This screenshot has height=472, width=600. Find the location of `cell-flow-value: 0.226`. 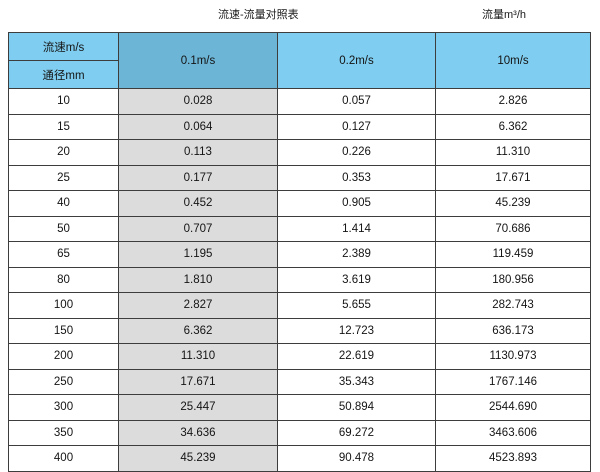

cell-flow-value: 0.226 is located at coordinates (356, 152).